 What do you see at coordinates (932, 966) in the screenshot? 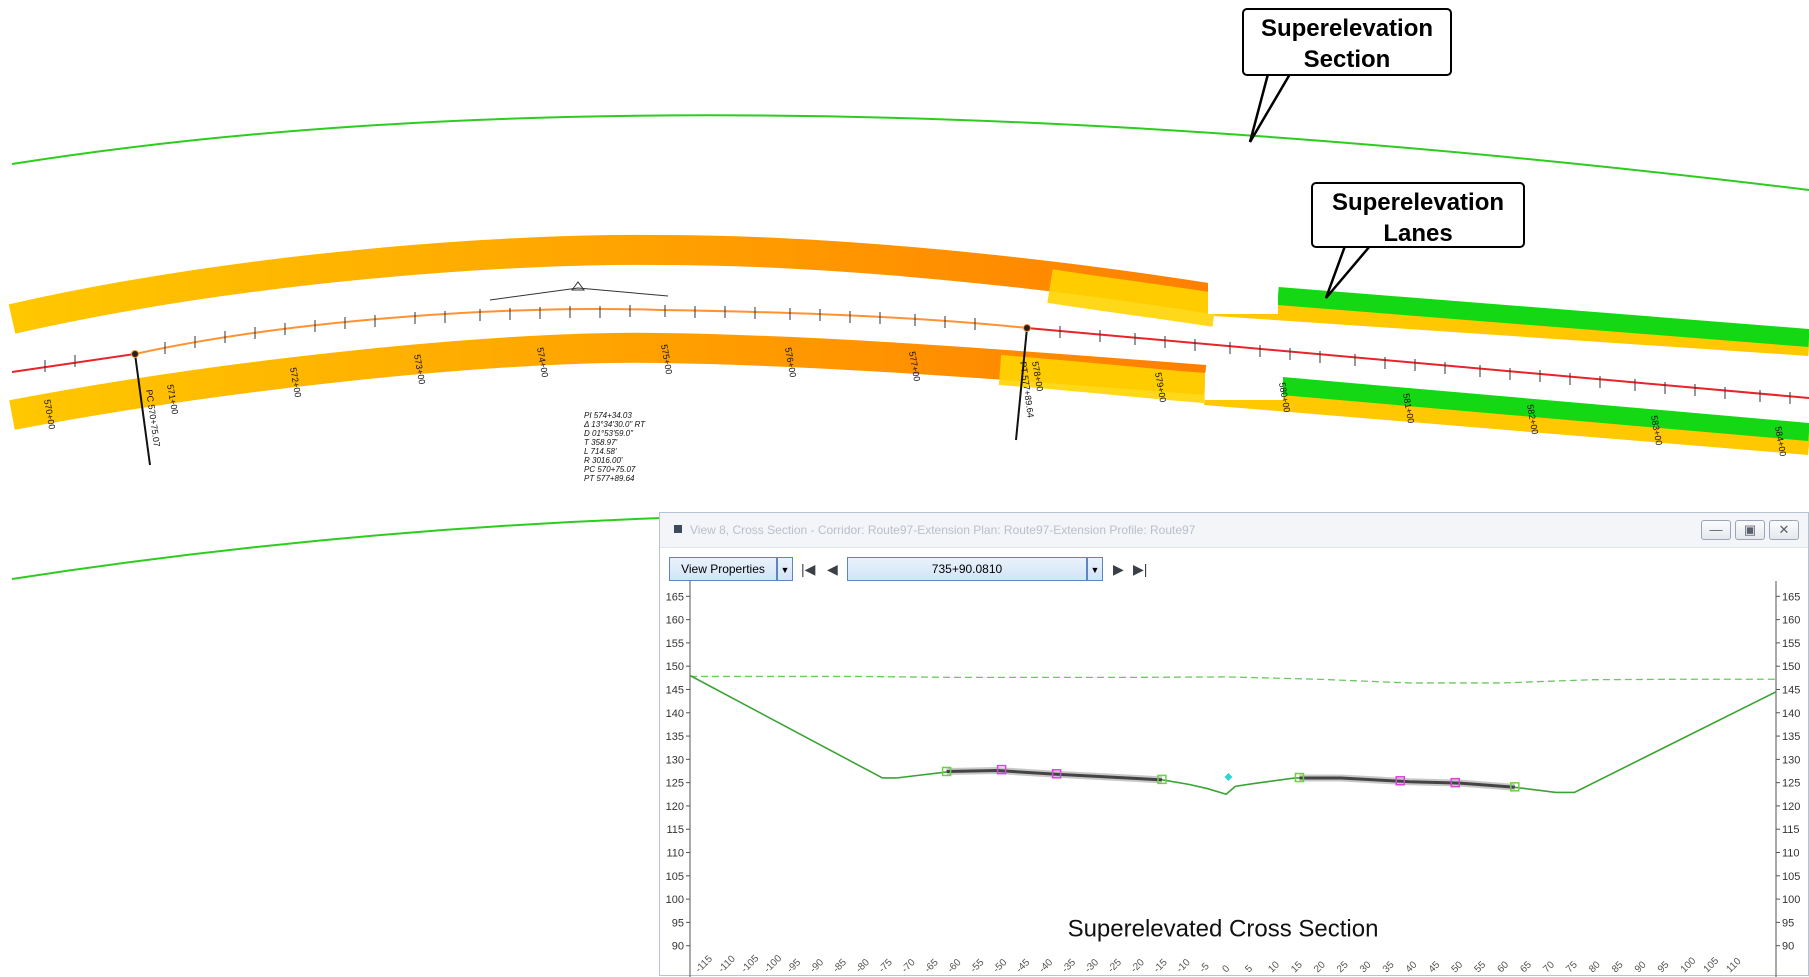
I see `x-tick-label: -65` at bounding box center [932, 966].